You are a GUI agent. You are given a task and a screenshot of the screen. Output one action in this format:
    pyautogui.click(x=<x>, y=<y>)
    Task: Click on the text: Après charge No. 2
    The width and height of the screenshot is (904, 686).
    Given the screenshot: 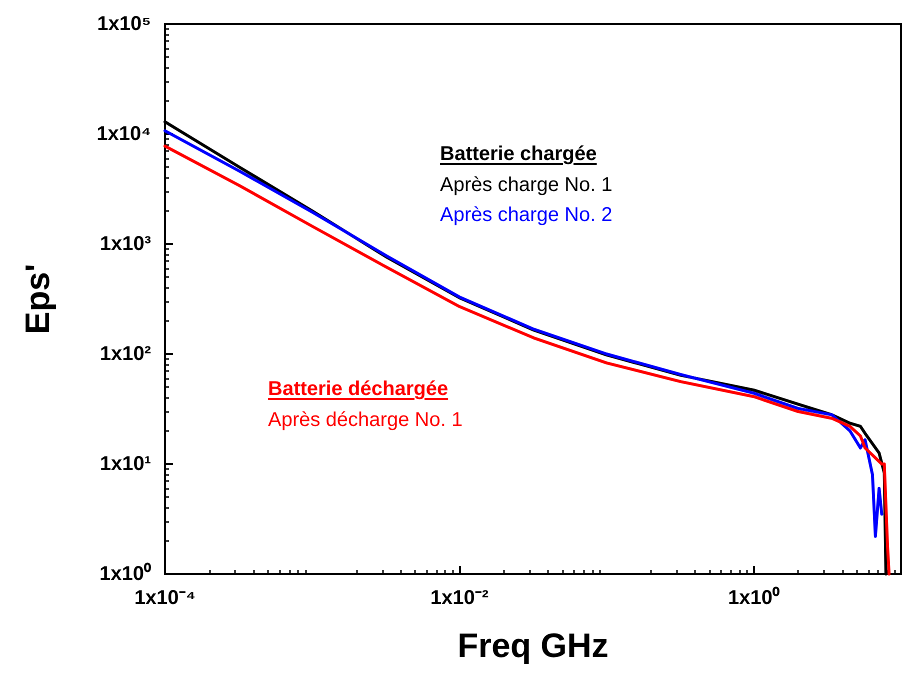 What is the action you would take?
    pyautogui.click(x=526, y=215)
    